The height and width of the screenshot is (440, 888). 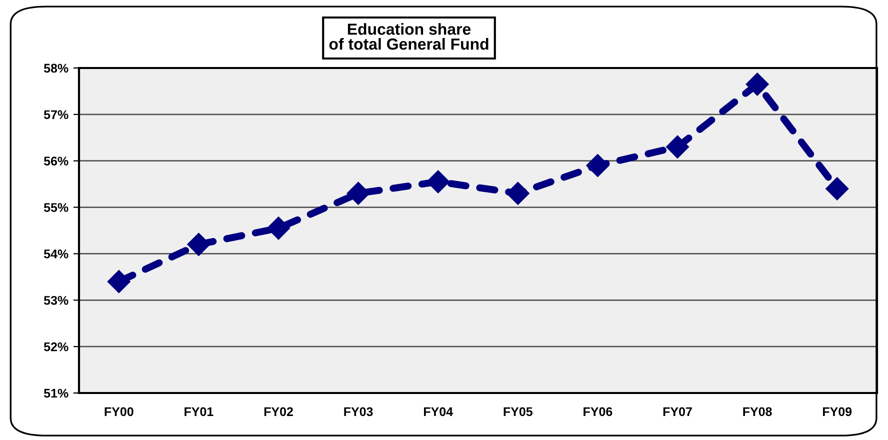 I want to click on y-tick-label: 57%, so click(x=56, y=115).